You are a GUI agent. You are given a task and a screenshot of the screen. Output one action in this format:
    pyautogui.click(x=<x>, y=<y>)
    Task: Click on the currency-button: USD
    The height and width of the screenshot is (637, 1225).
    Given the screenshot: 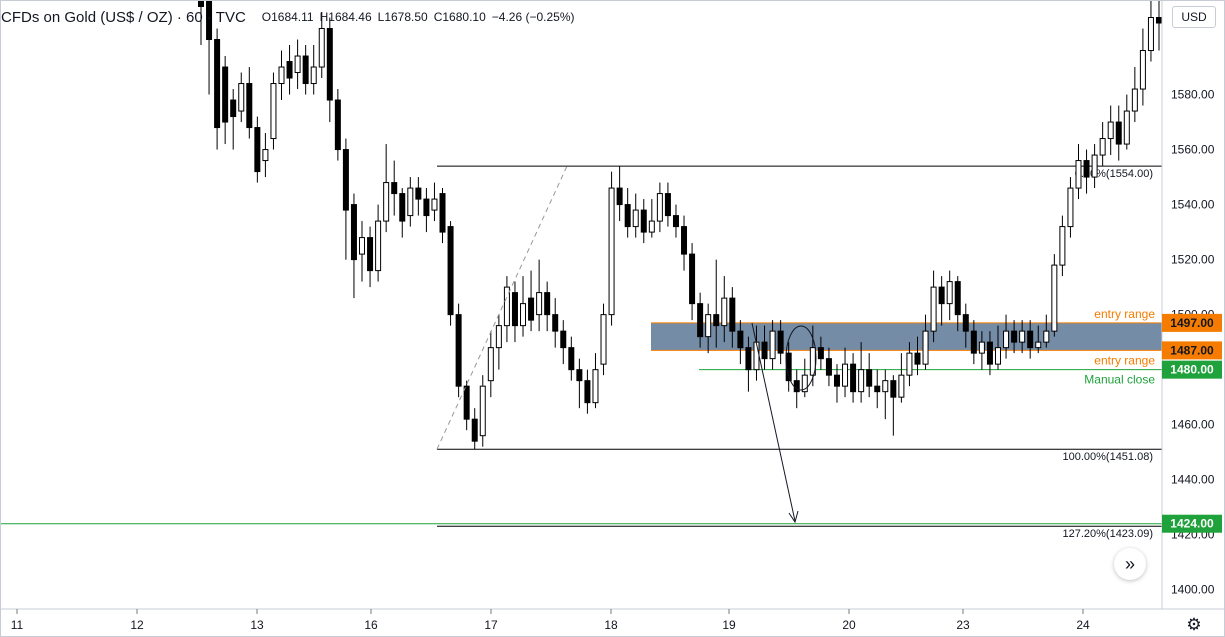 What is the action you would take?
    pyautogui.click(x=1194, y=17)
    